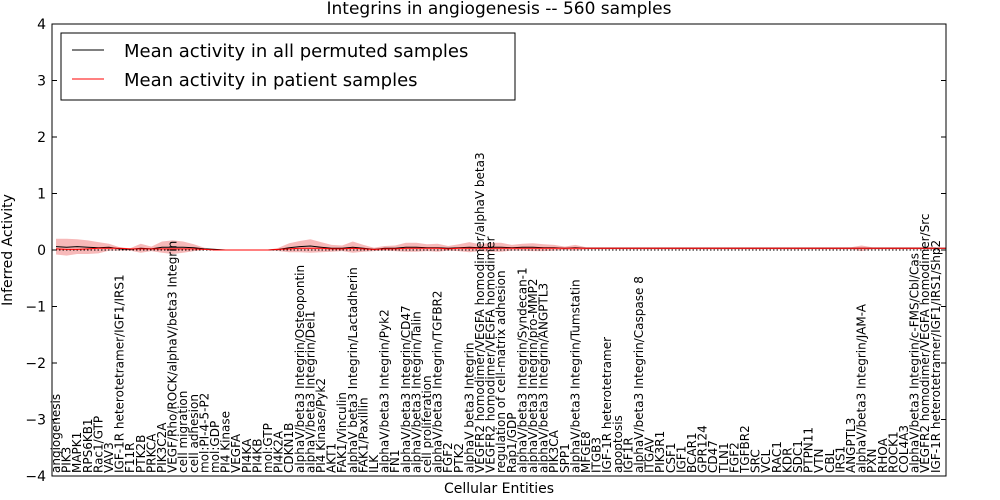 The image size is (1000, 500). What do you see at coordinates (872, 461) in the screenshot?
I see `category-label: PXN` at bounding box center [872, 461].